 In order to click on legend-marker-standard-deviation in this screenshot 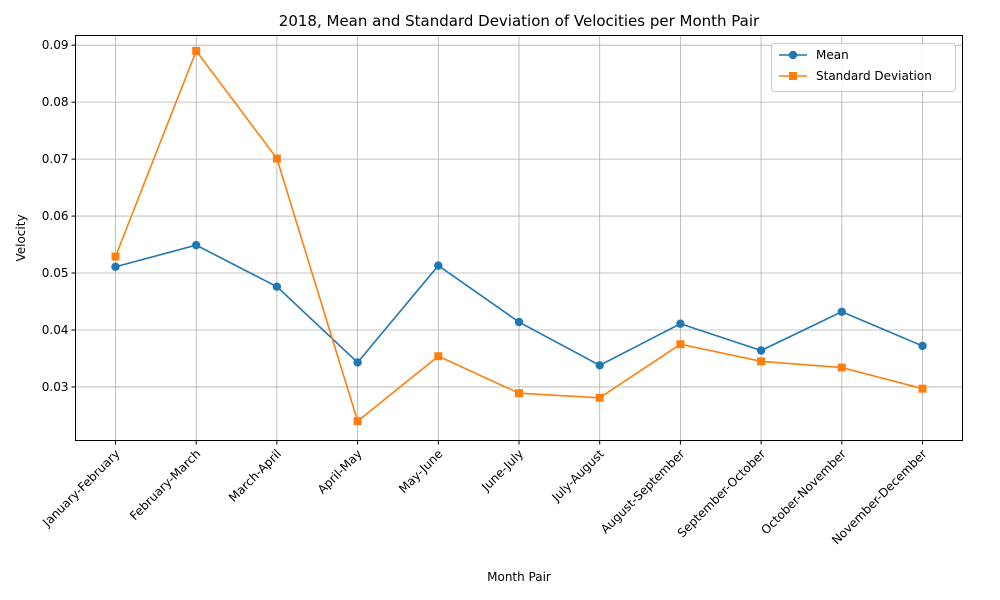, I will do `click(793, 76)`.